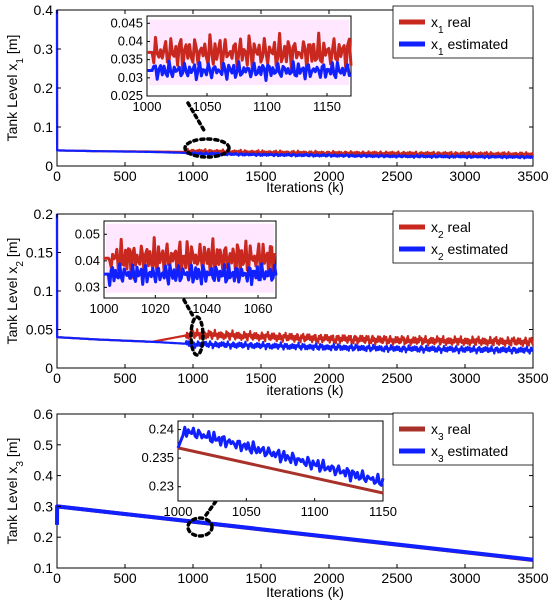  What do you see at coordinates (451, 230) in the screenshot?
I see `legend-label-real: x2 real` at bounding box center [451, 230].